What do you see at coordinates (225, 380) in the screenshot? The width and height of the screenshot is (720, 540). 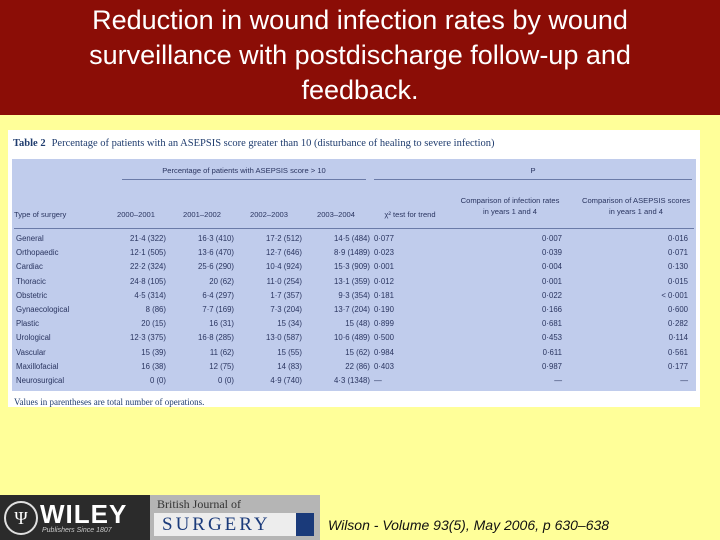 I see `cell-2001: 0 (0)` at bounding box center [225, 380].